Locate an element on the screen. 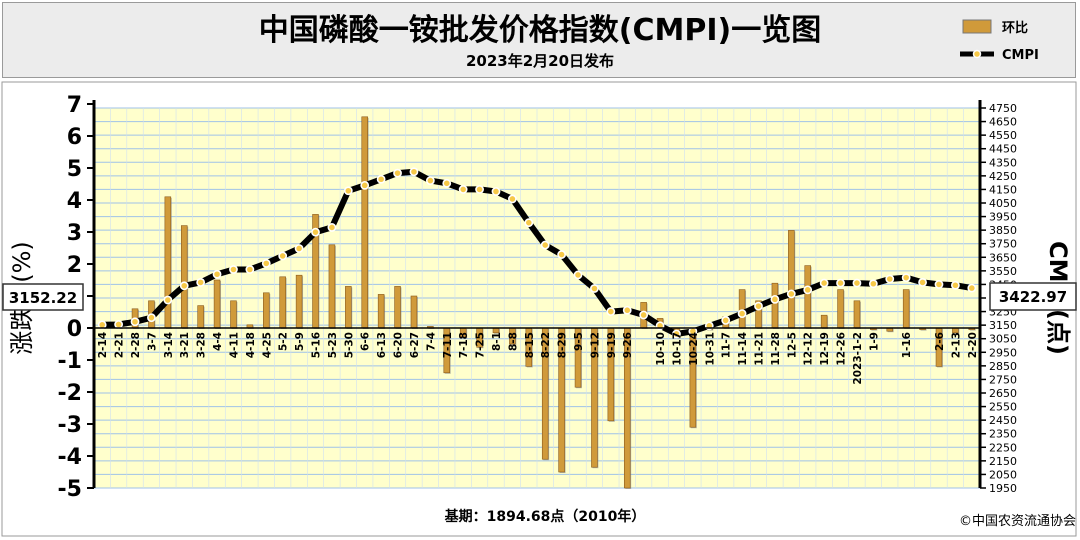 This screenshot has height=540, width=1080. x-tick-label: 4-18 is located at coordinates (251, 345).